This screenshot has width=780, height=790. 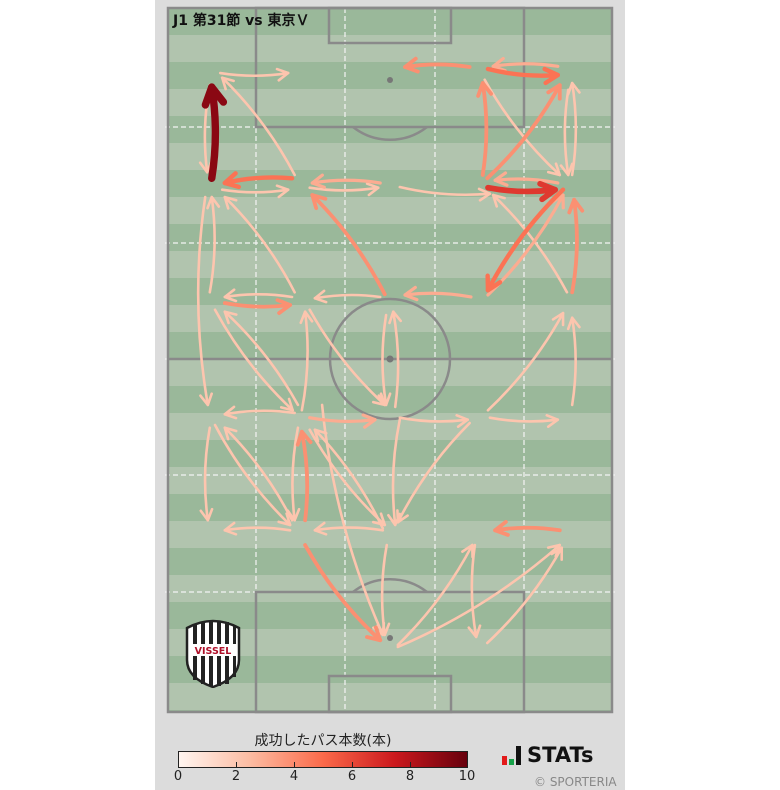 What do you see at coordinates (323, 741) in the screenshot?
I see `legend-title: 成功したパス本数(本)` at bounding box center [323, 741].